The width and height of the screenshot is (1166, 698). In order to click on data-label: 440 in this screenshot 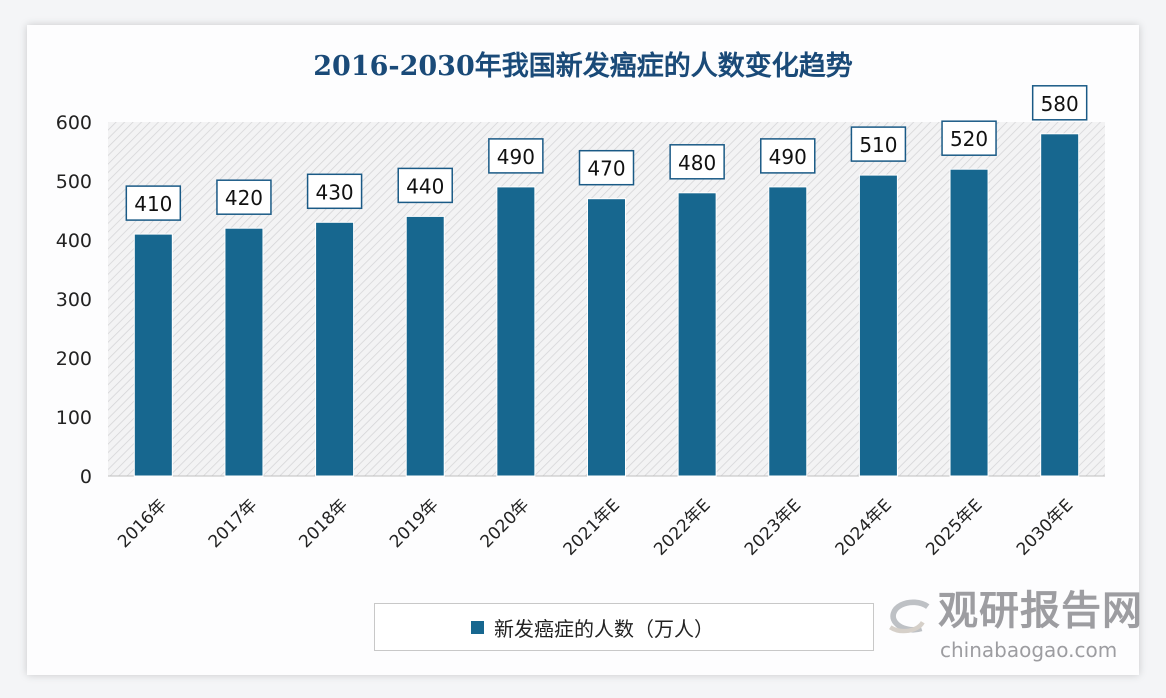, I will do `click(425, 186)`.